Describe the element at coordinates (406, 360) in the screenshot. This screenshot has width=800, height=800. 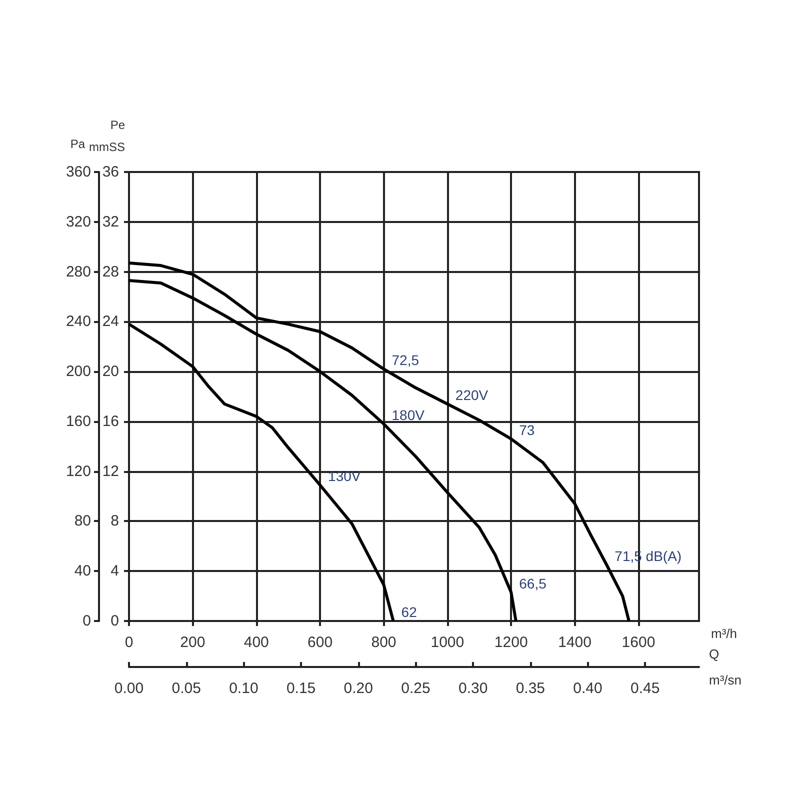
I see `annotation: 72,5` at that location.